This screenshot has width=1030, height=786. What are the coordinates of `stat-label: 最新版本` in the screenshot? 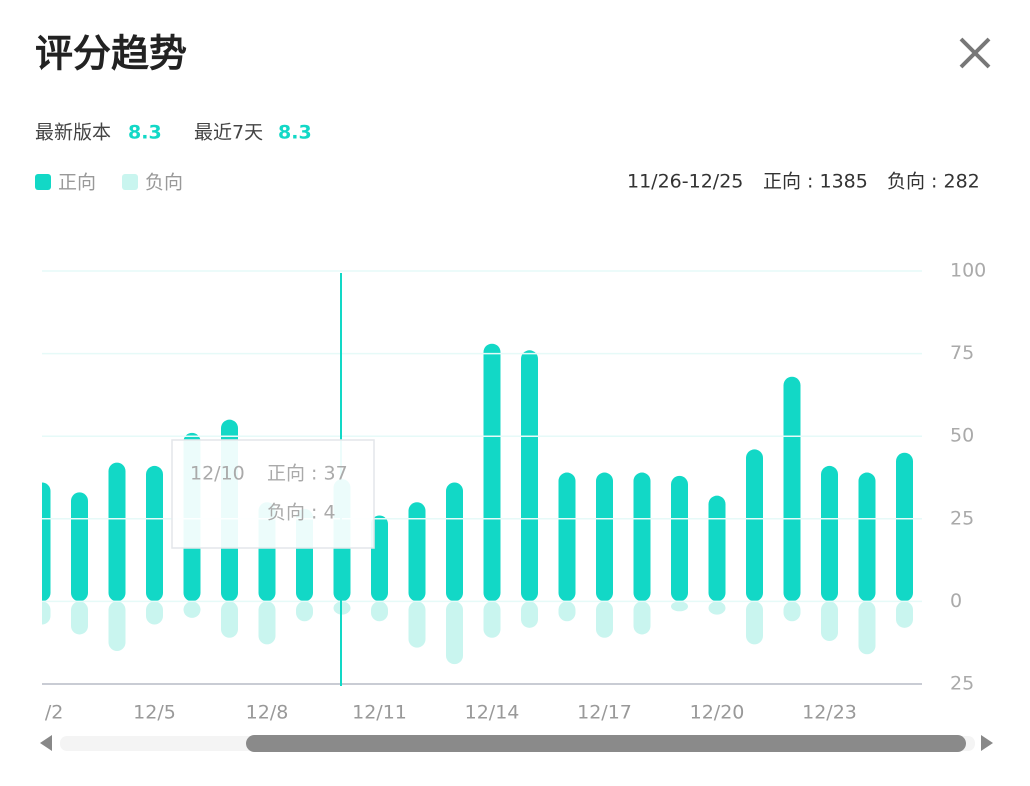 It's located at (73, 133).